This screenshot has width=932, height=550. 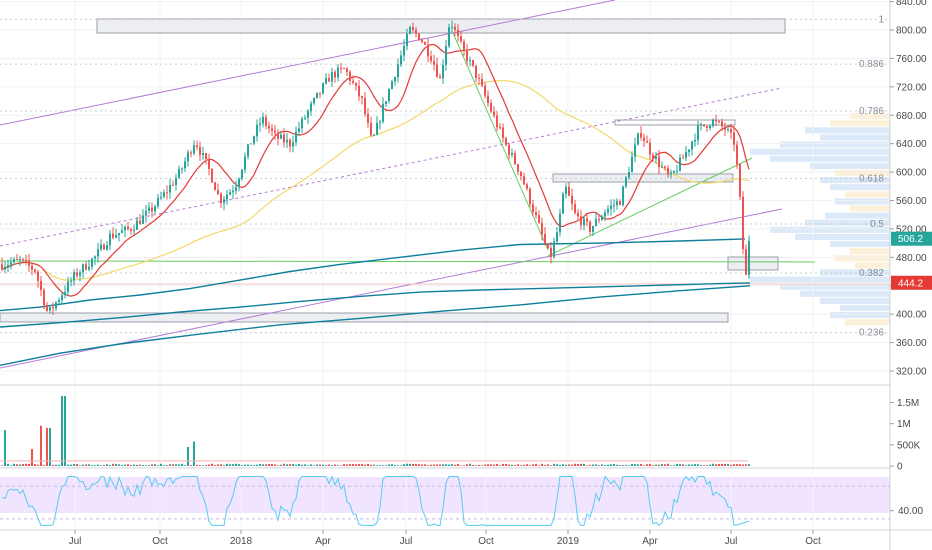 I want to click on zone-box, so click(x=753, y=263).